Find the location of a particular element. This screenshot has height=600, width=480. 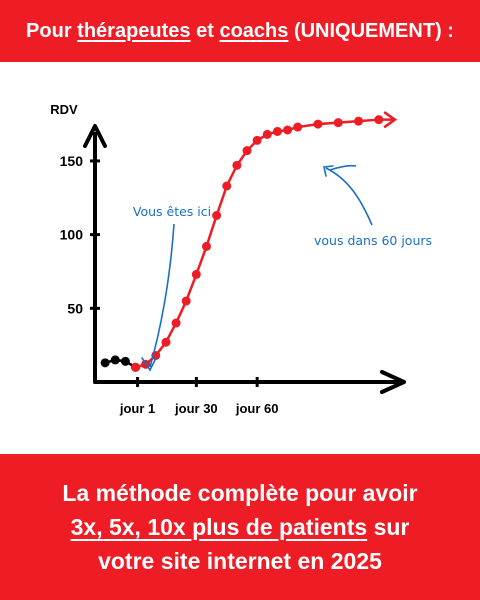

x-tick-label: jour 30 is located at coordinates (196, 408).